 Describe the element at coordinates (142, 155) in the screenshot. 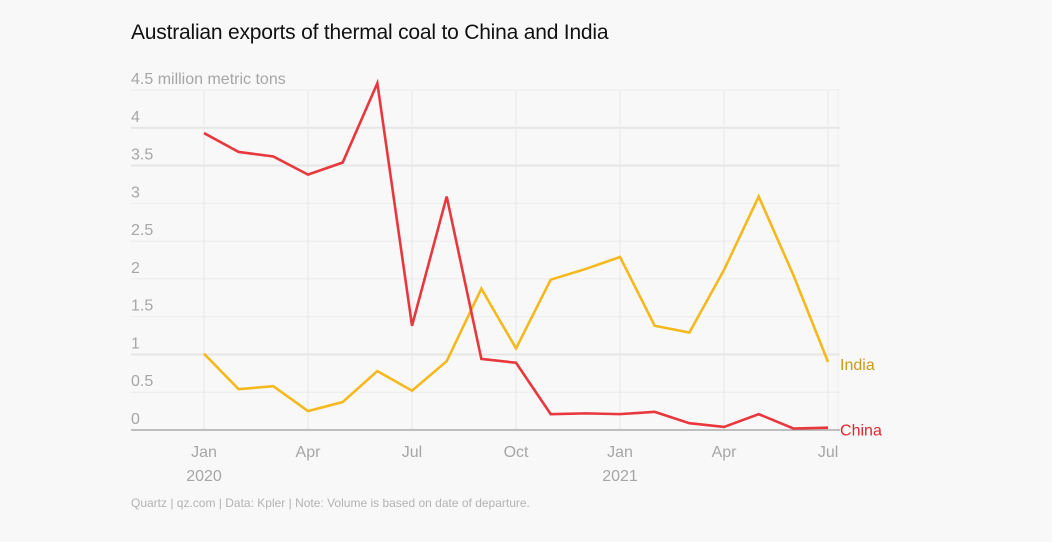

I see `y-tick-label: 3.5` at that location.